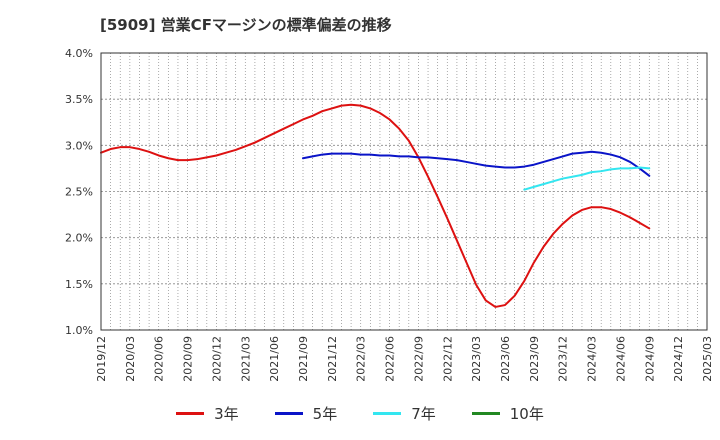 This screenshot has height=440, width=720. What do you see at coordinates (188, 359) in the screenshot?
I see `x-tick-label: 2020/09` at bounding box center [188, 359].